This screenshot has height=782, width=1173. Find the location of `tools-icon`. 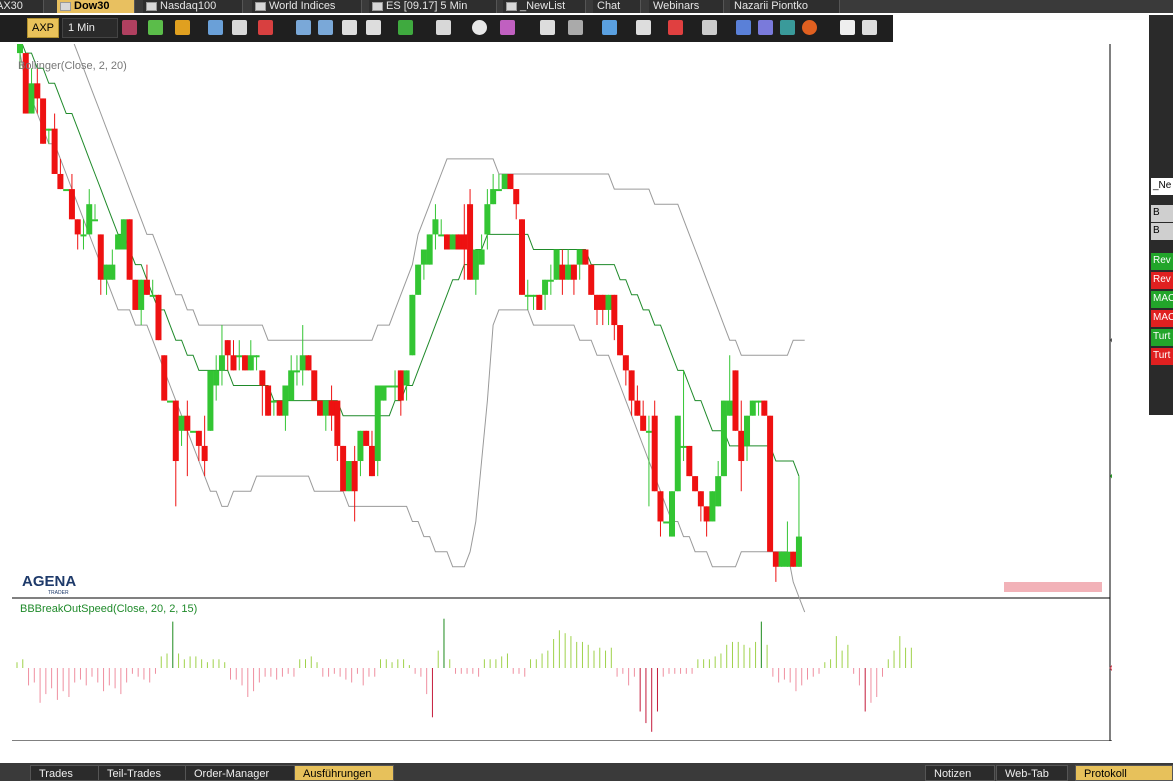

tools-icon is located at coordinates (847, 27).